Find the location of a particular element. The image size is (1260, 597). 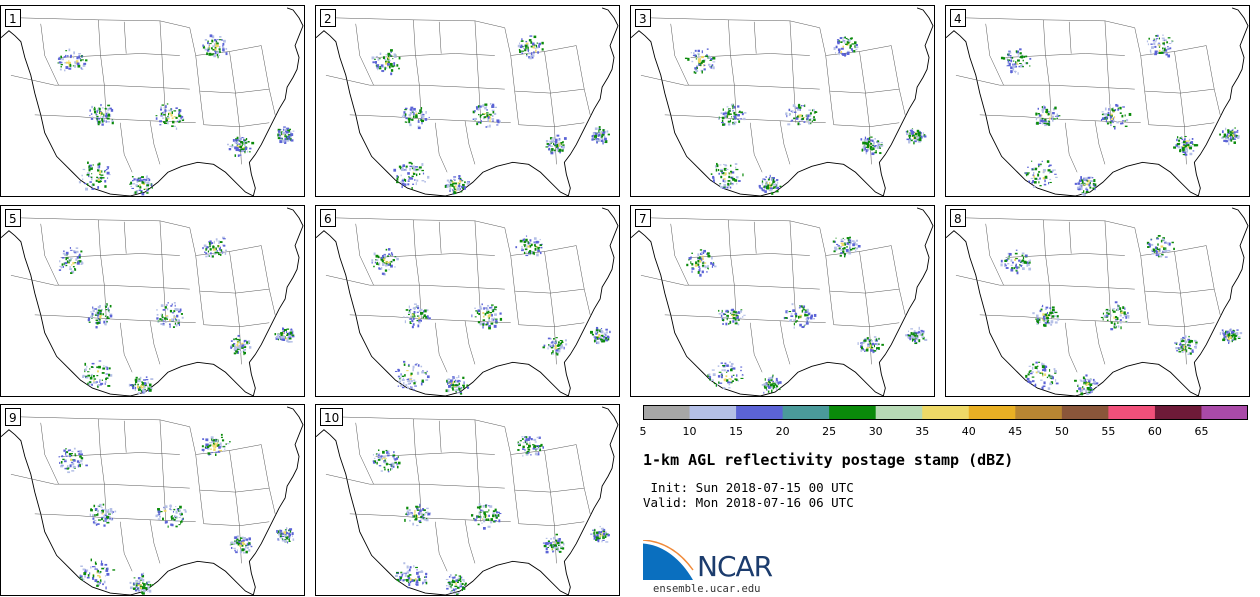

ensemble-member-panel-7: 7 is located at coordinates (782, 301).